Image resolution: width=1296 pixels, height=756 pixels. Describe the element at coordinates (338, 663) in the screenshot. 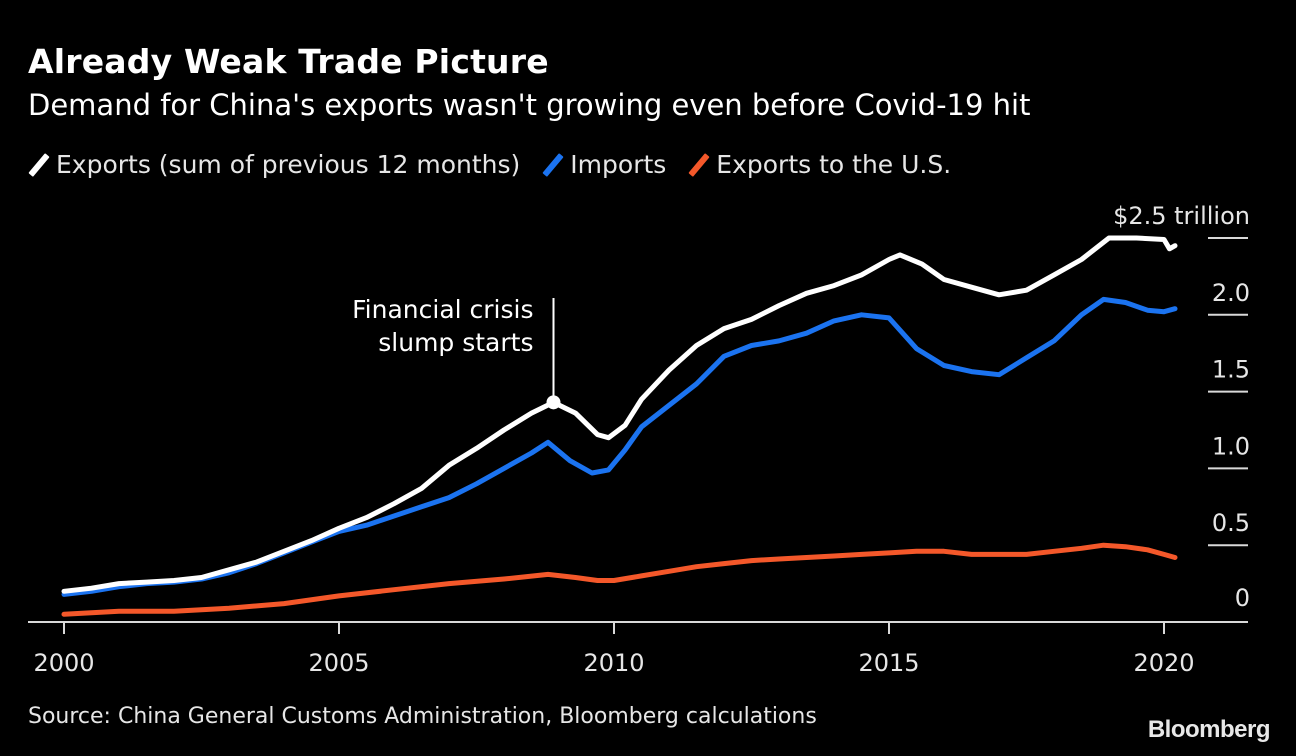

I see `x-tick-label: 2005` at that location.